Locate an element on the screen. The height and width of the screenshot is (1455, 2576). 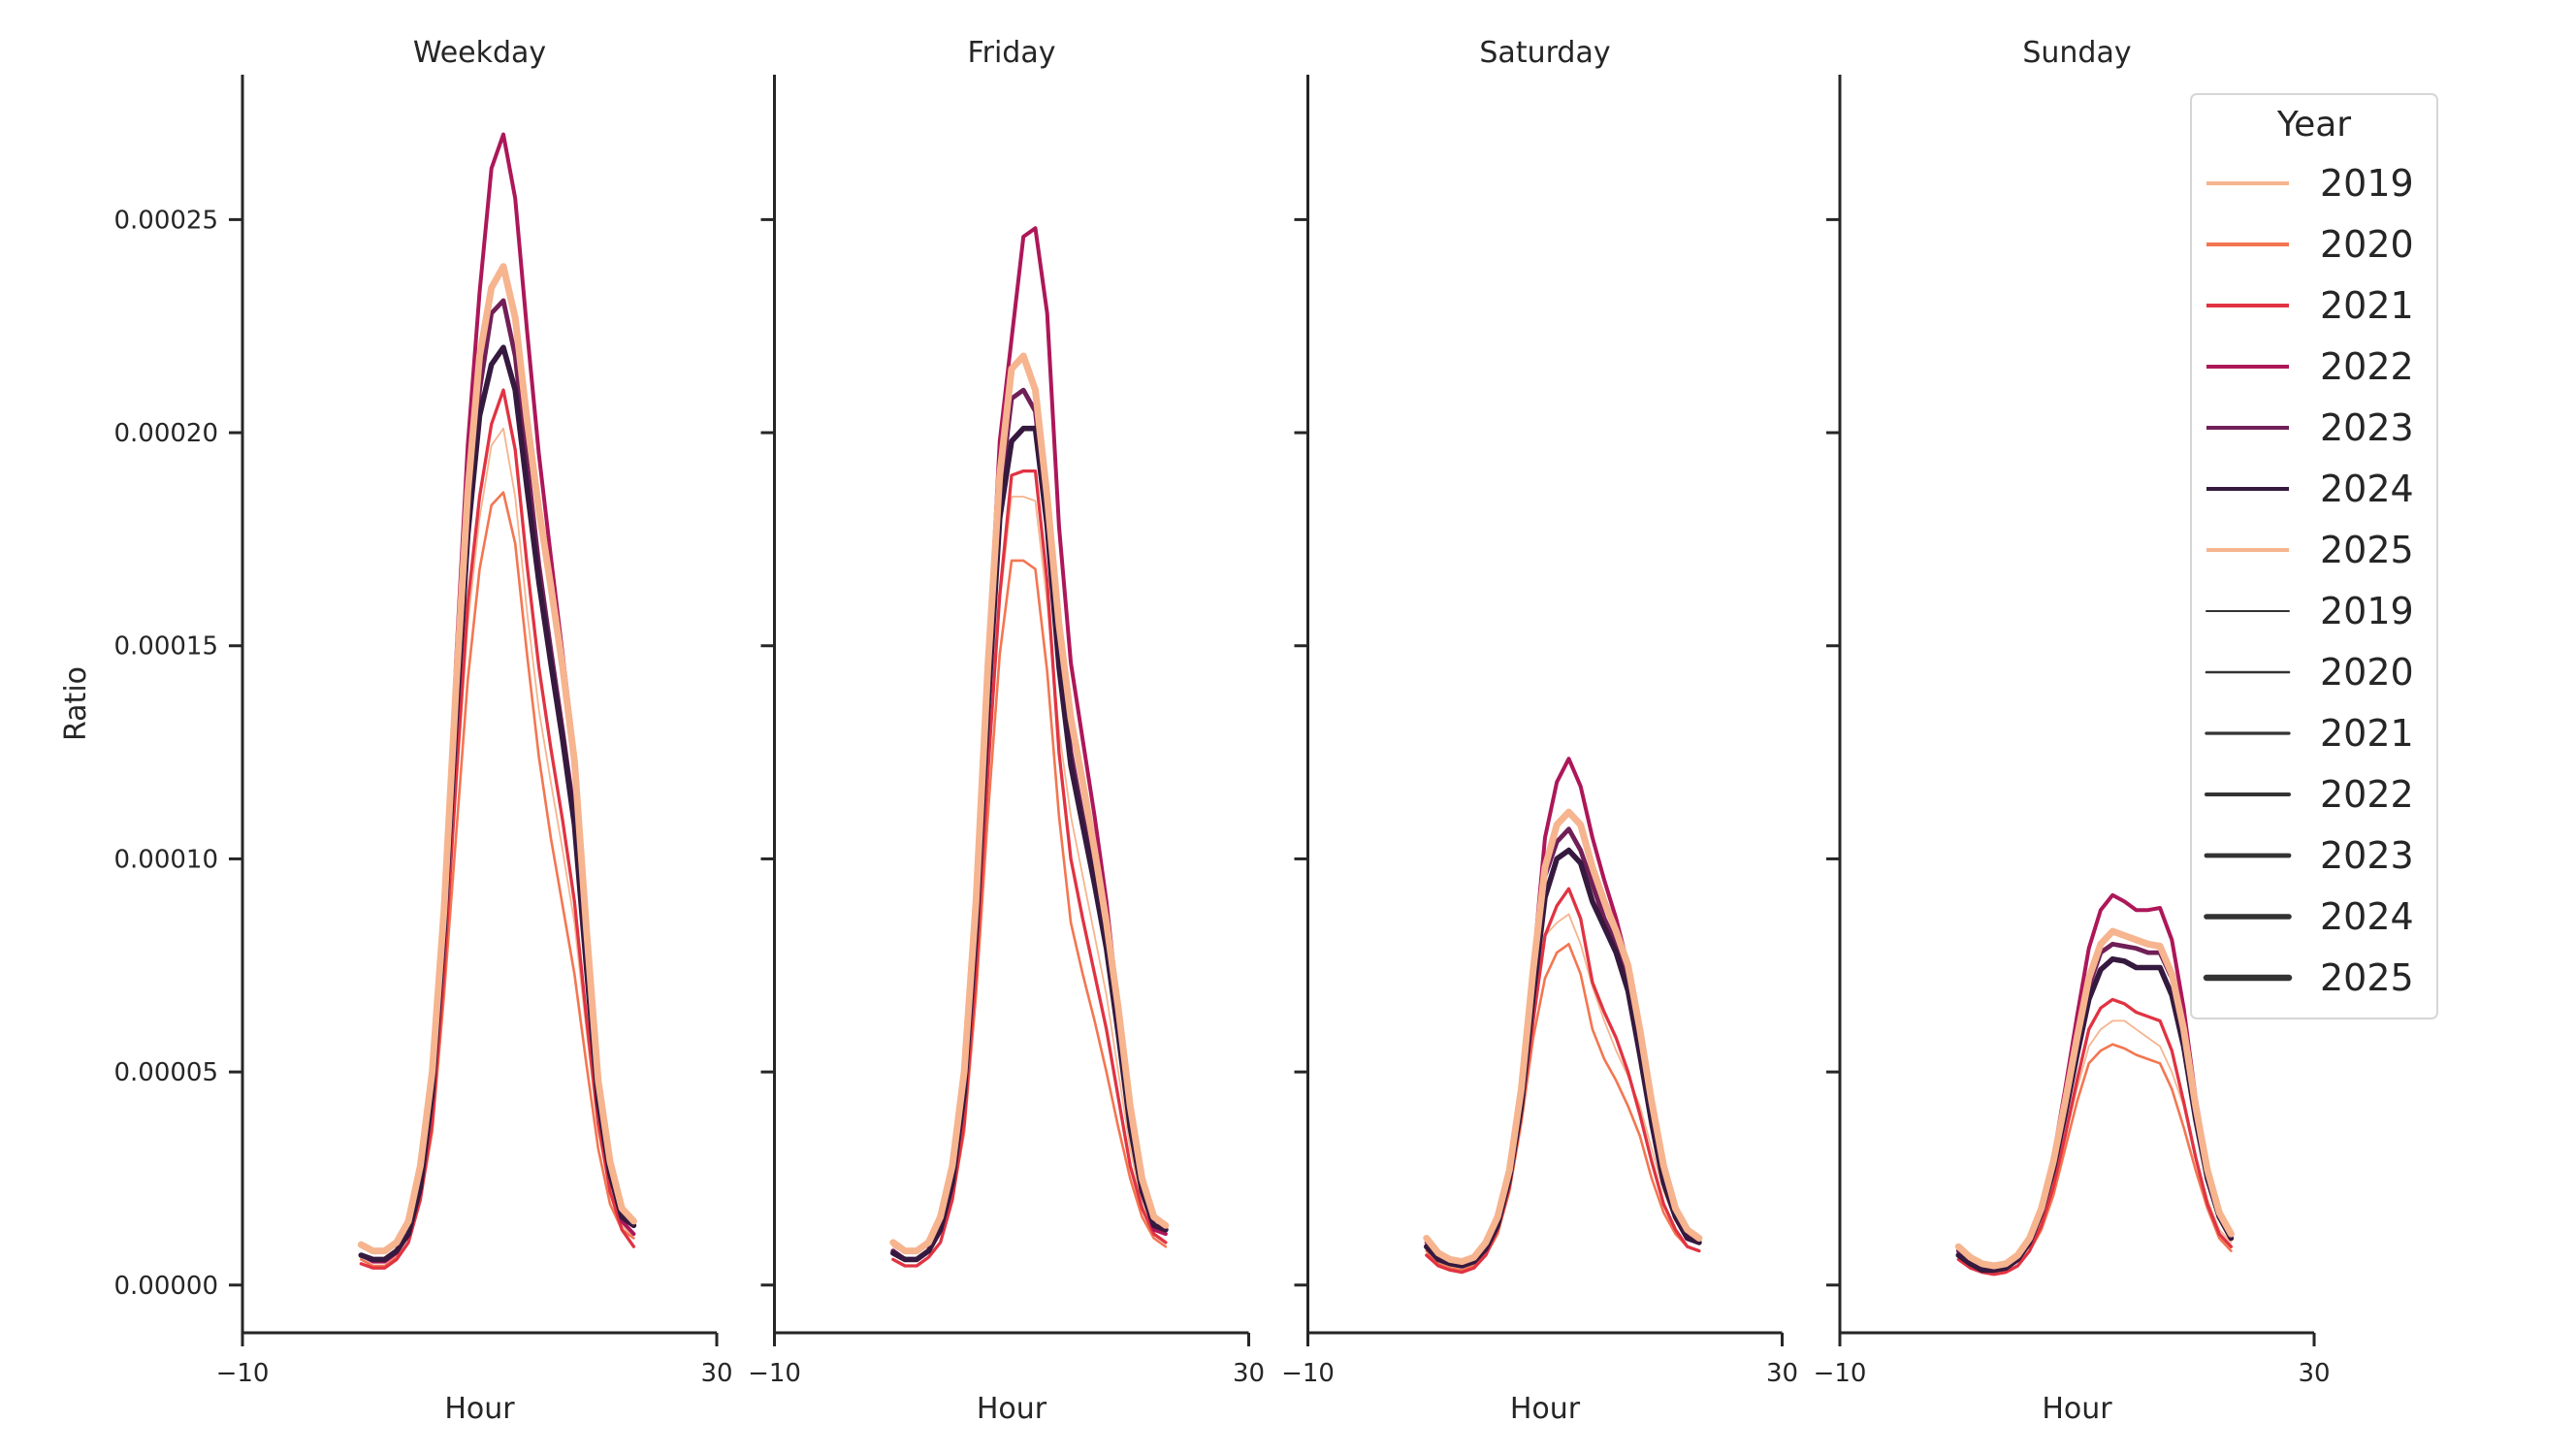
legend-box is located at coordinates (2314, 556).